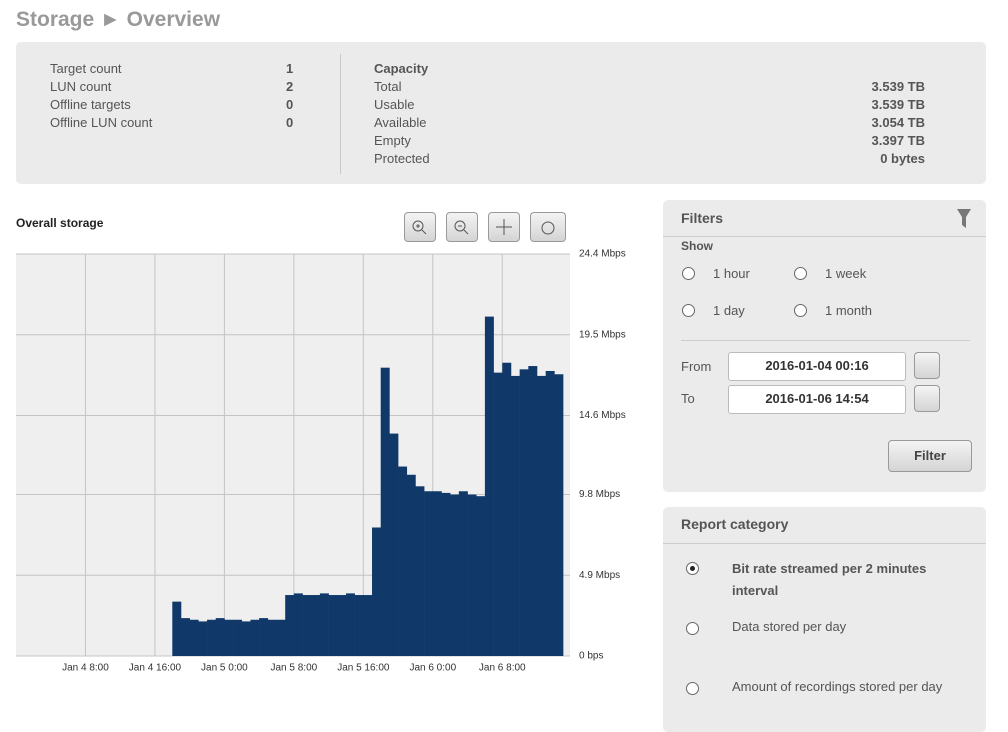 The width and height of the screenshot is (1008, 732). What do you see at coordinates (290, 86) in the screenshot?
I see `stat-value: 2` at bounding box center [290, 86].